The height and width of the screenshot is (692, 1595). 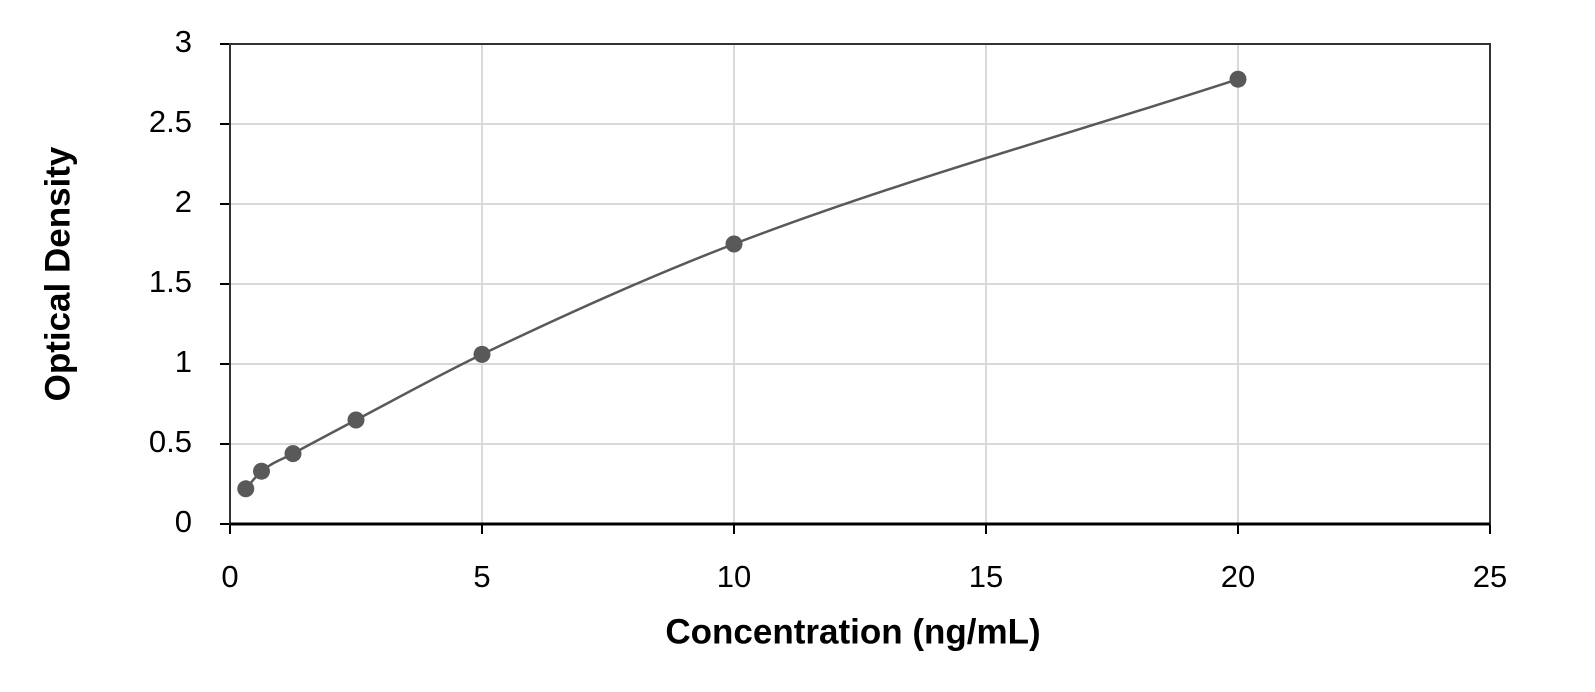 What do you see at coordinates (734, 576) in the screenshot?
I see `x-tick-label: 10` at bounding box center [734, 576].